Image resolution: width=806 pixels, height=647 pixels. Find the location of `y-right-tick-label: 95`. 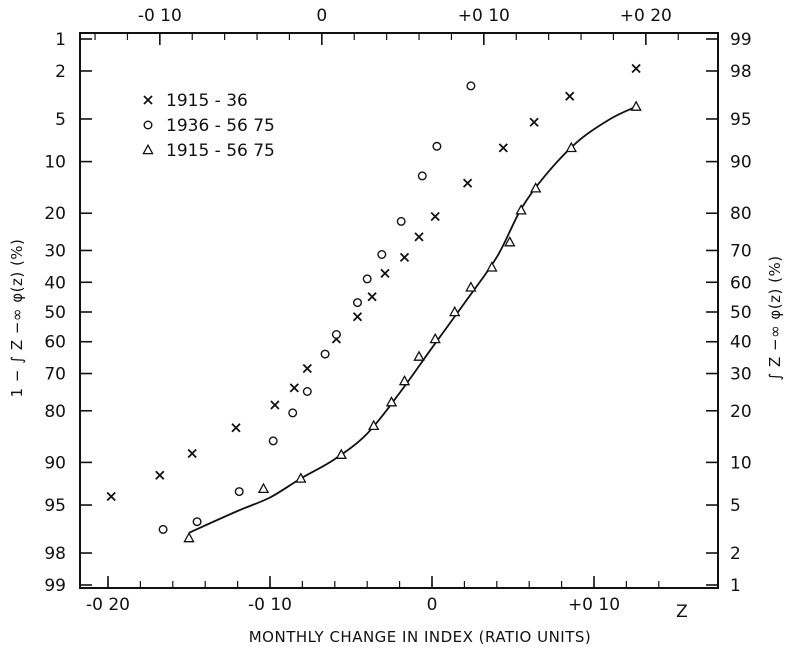

y-right-tick-label: 95 is located at coordinates (741, 120).